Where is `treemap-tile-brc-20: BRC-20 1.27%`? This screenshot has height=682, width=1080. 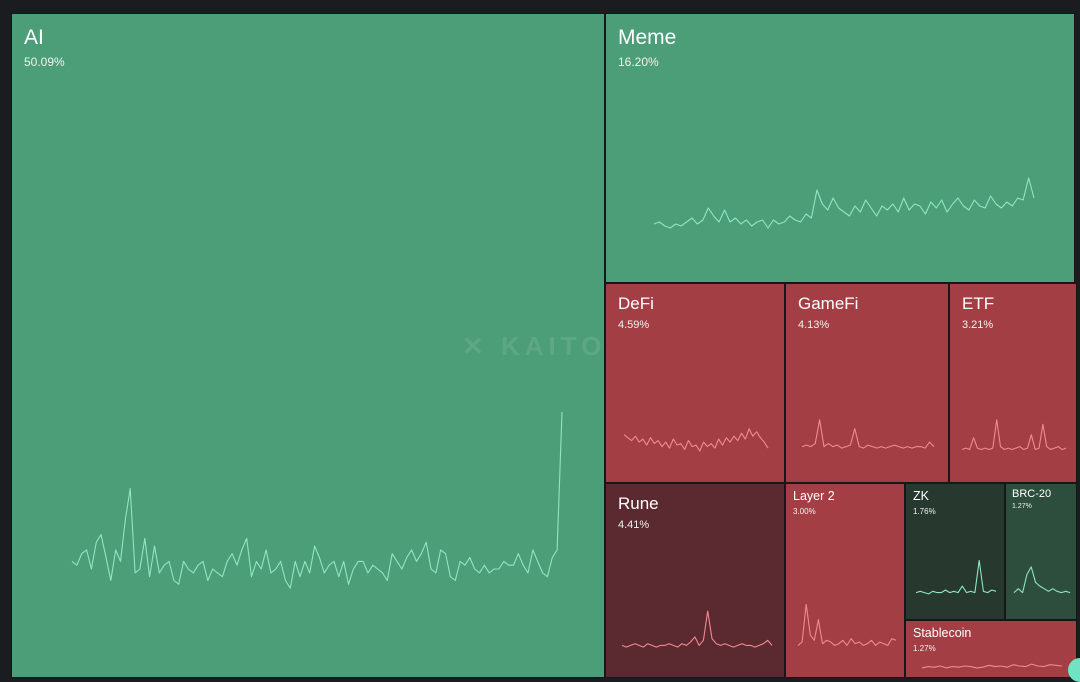
treemap-tile-brc-20: BRC-20 1.27% is located at coordinates (1041, 551).